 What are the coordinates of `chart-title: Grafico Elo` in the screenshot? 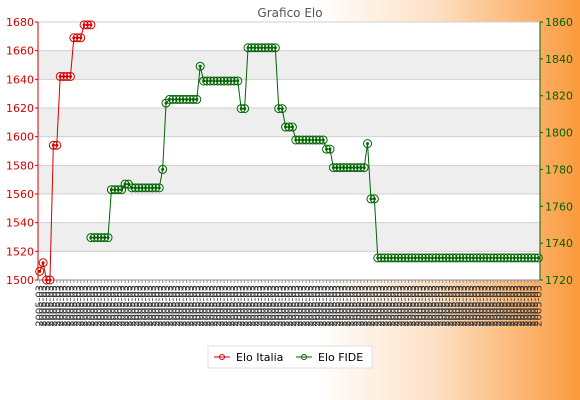 It's located at (289, 13).